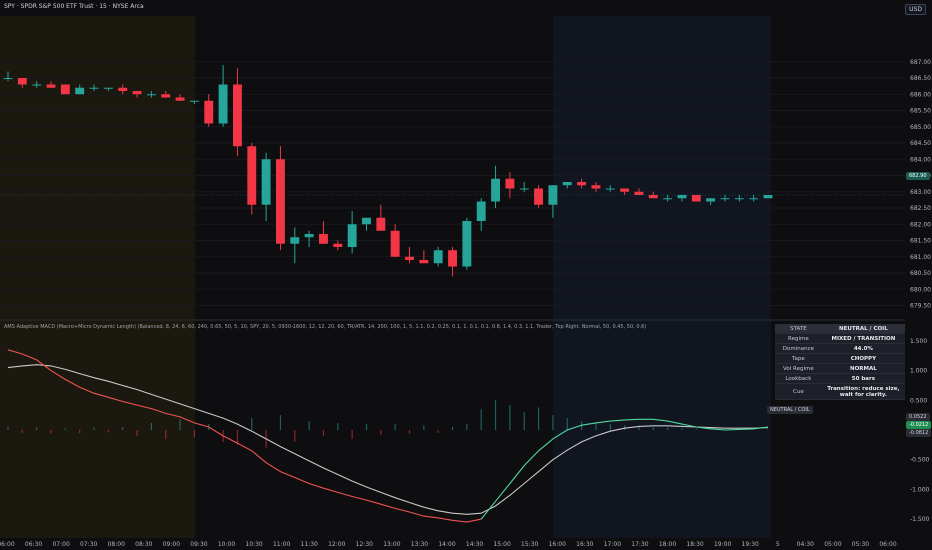 Image resolution: width=932 pixels, height=550 pixels. I want to click on currency-button: USD, so click(915, 9).